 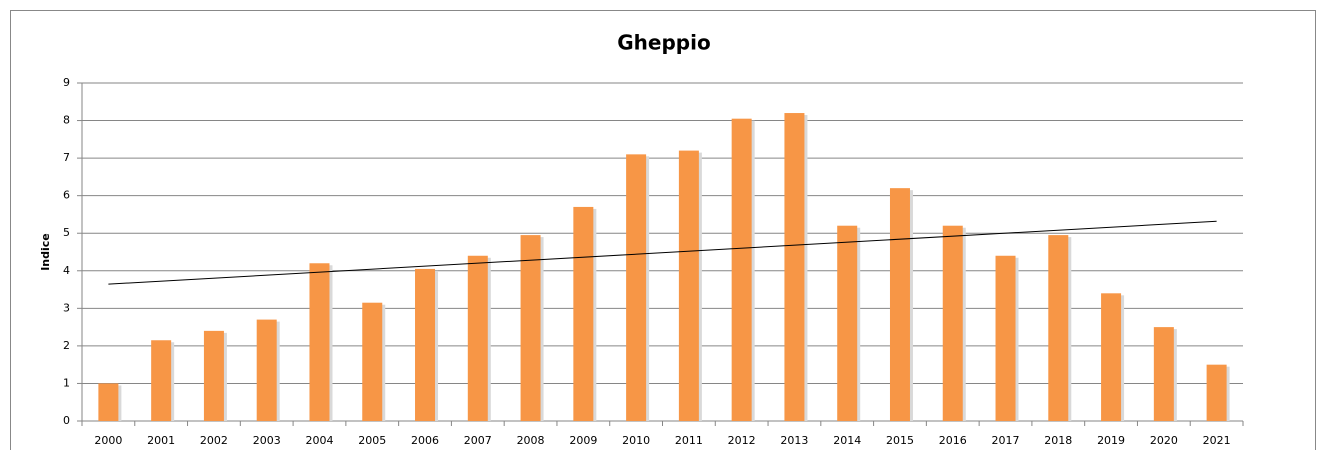 I want to click on x-tick-label: 2018, so click(x=1058, y=440).